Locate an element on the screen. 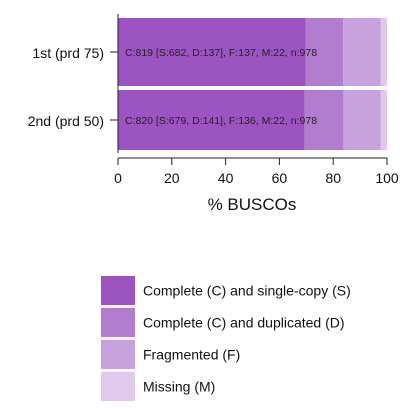  x-axis: 0 20 40 60 80 100 is located at coordinates (256, 171).